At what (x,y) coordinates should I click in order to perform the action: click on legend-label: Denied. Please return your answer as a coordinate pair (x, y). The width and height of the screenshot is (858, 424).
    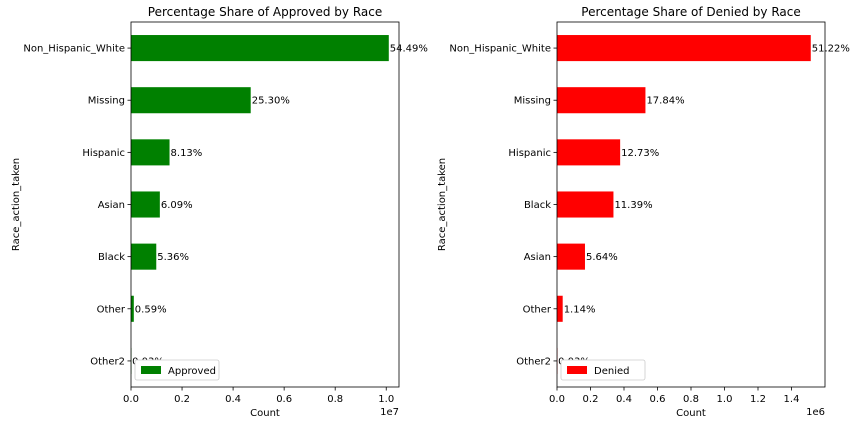
    Looking at the image, I should click on (611, 371).